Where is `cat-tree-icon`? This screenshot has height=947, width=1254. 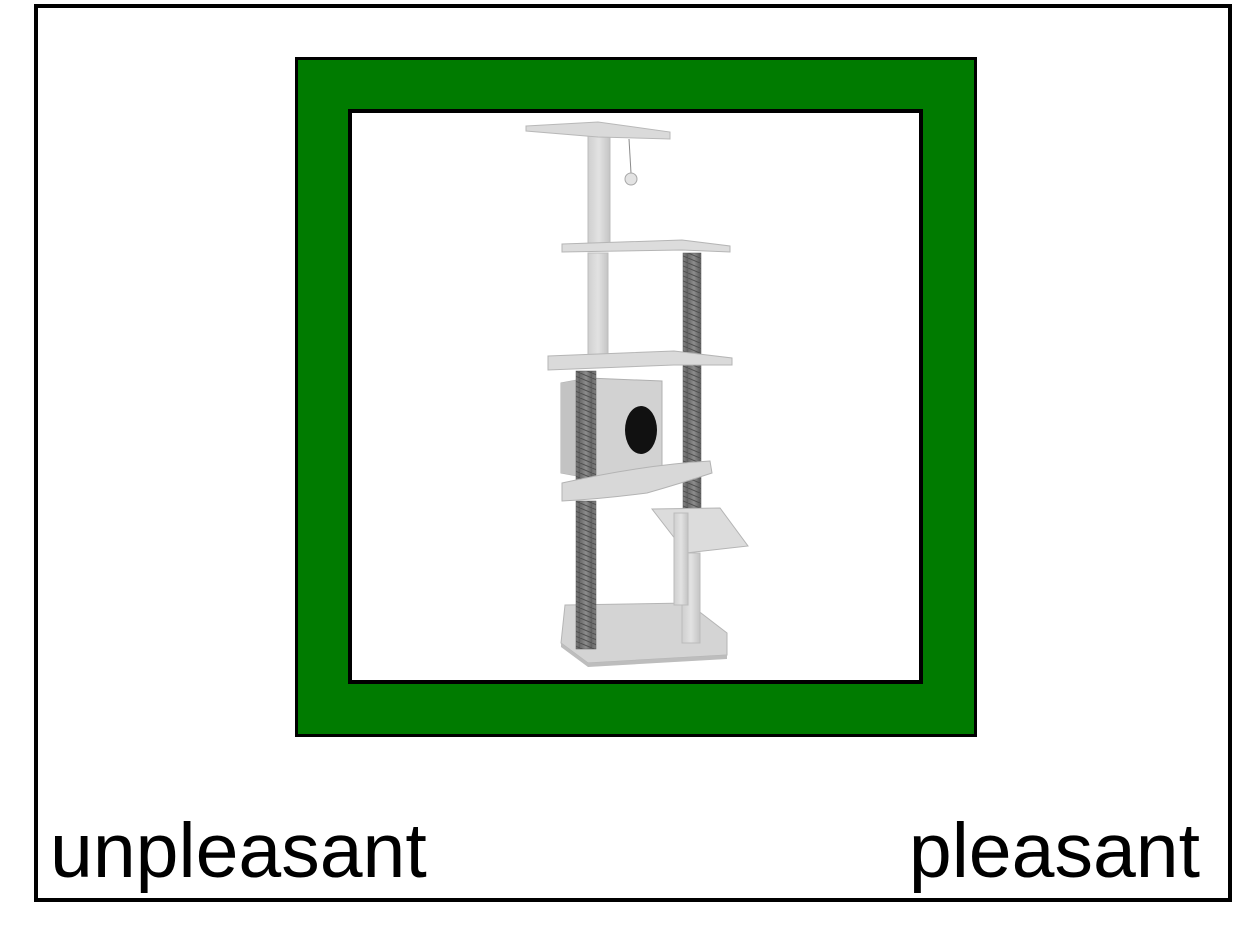
cat-tree-icon is located at coordinates (637, 394).